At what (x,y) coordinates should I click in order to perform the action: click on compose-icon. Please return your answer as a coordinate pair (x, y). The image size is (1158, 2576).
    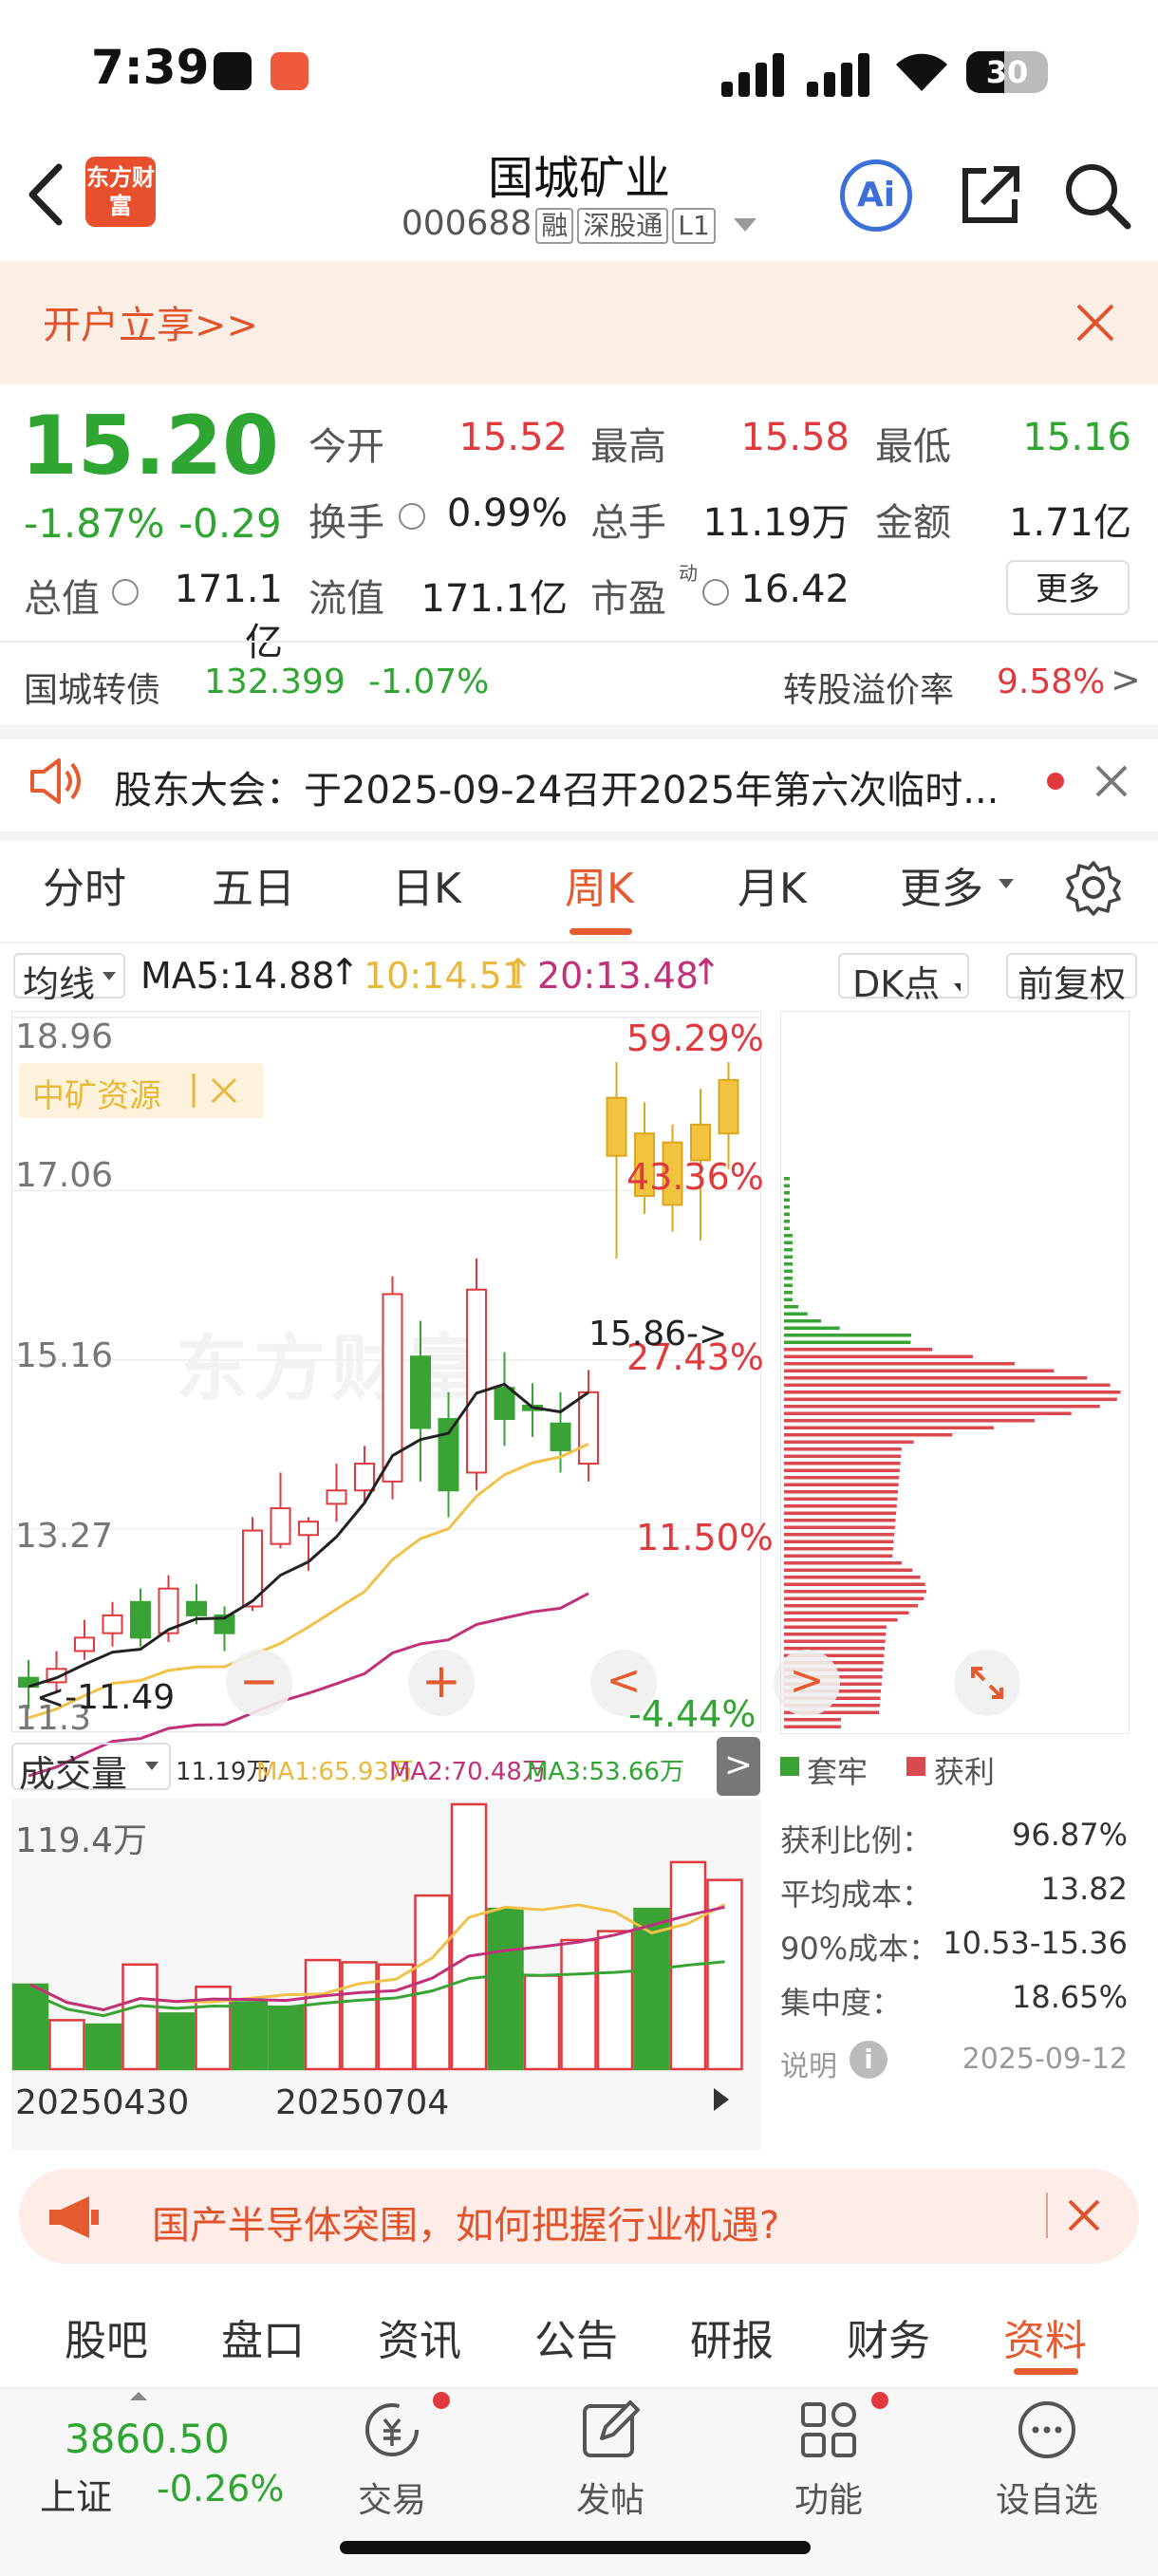
    Looking at the image, I should click on (610, 2430).